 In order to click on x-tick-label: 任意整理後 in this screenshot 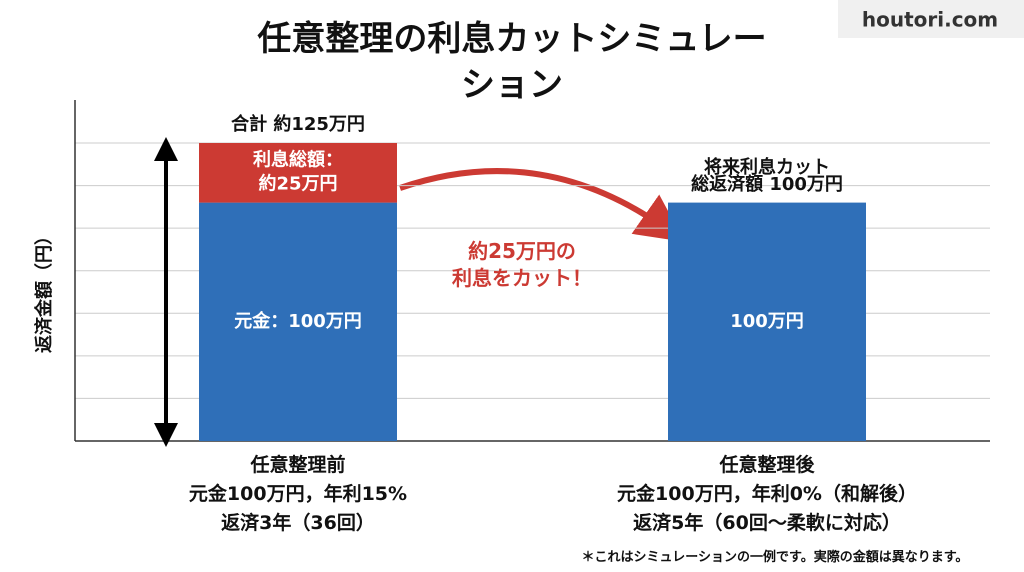, I will do `click(767, 465)`.